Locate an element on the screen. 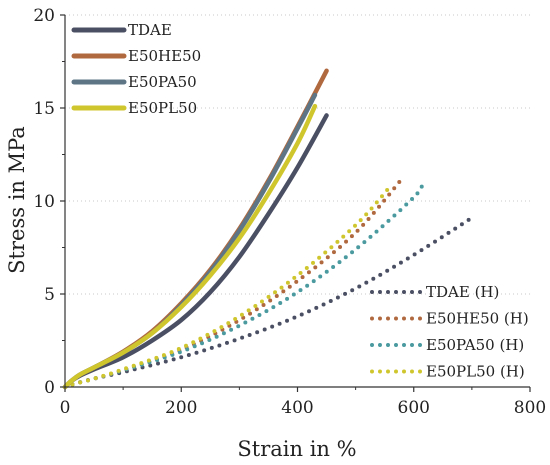 This screenshot has width=550, height=465. y-tick-label: 5 is located at coordinates (49, 295).